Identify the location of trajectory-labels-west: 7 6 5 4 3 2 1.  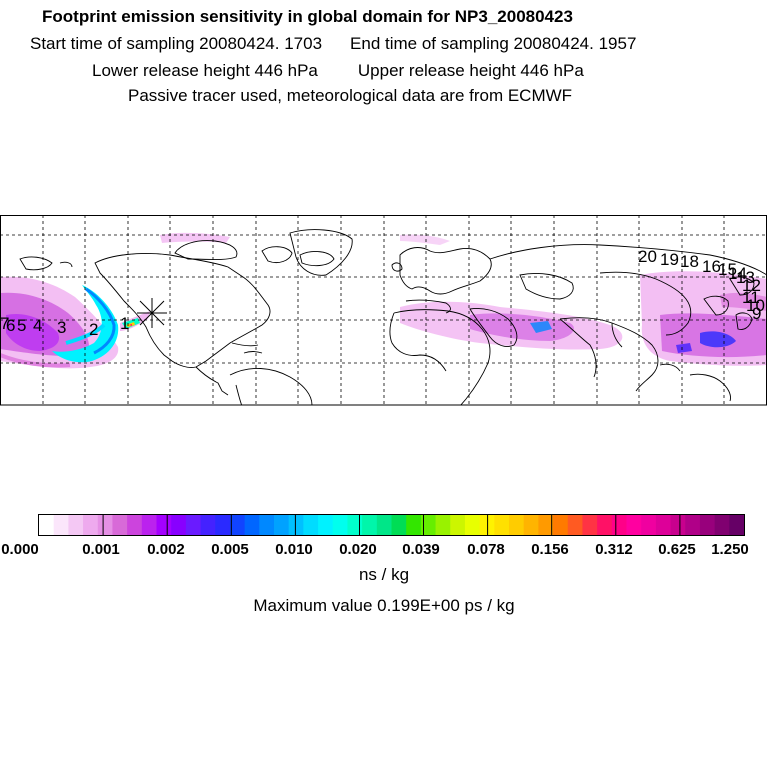
(64, 326).